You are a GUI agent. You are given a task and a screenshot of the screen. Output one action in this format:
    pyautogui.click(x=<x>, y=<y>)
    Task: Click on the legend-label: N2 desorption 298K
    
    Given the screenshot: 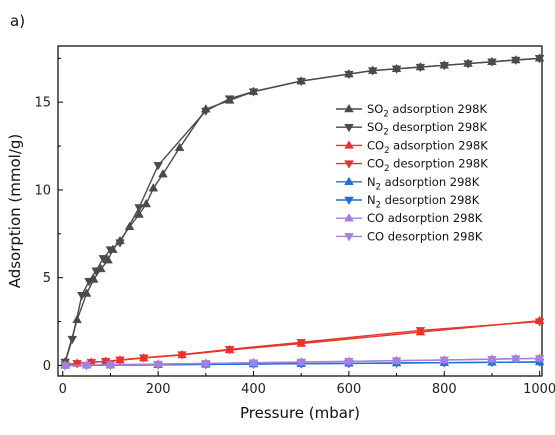 What is the action you would take?
    pyautogui.click(x=423, y=202)
    